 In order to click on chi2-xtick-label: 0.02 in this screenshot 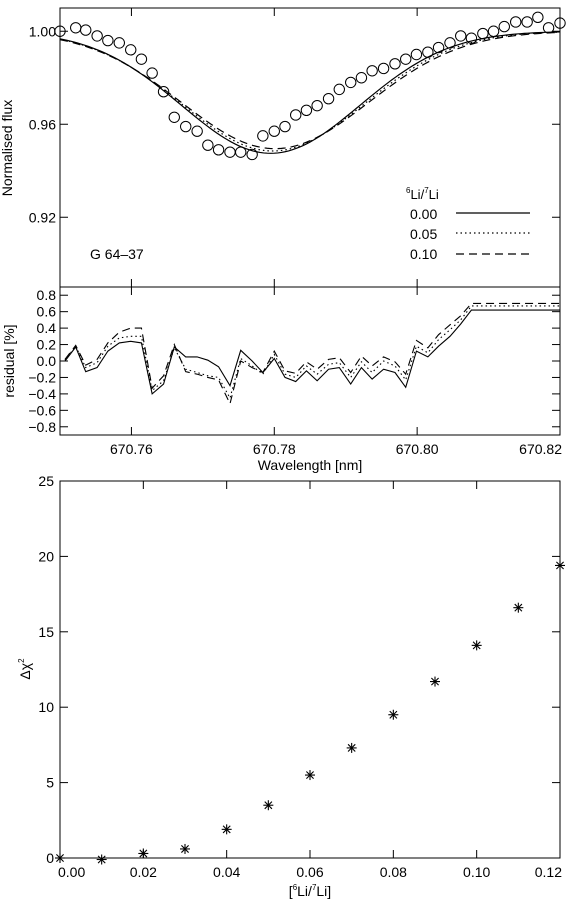, I will do `click(143, 872)`.